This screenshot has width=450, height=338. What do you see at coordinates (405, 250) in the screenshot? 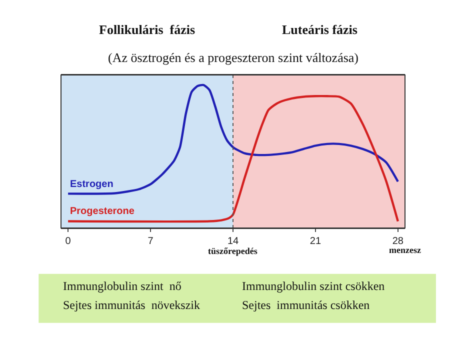
I see `x-axis-title: menzesz` at bounding box center [405, 250].